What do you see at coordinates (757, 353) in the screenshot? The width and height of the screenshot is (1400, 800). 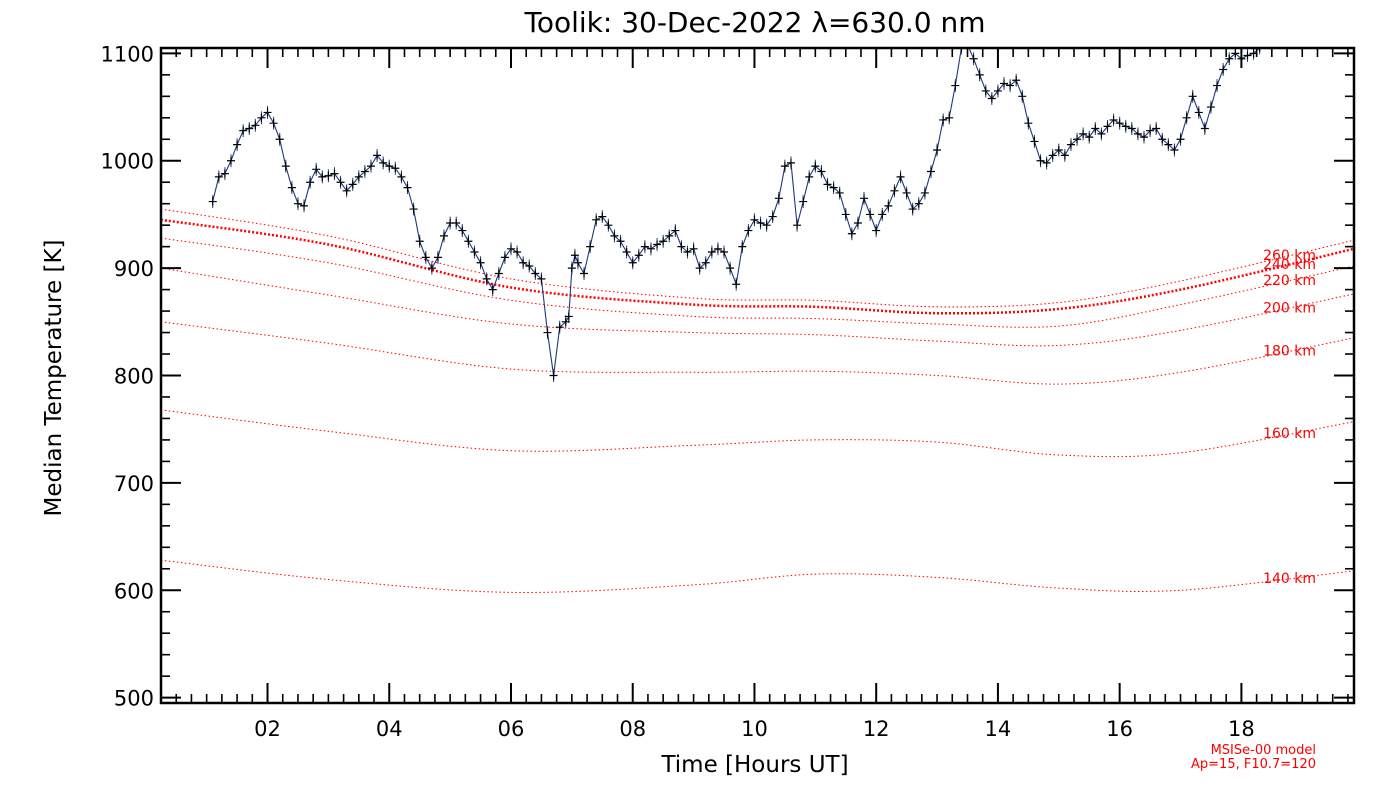 I see `model-curve-180-km` at bounding box center [757, 353].